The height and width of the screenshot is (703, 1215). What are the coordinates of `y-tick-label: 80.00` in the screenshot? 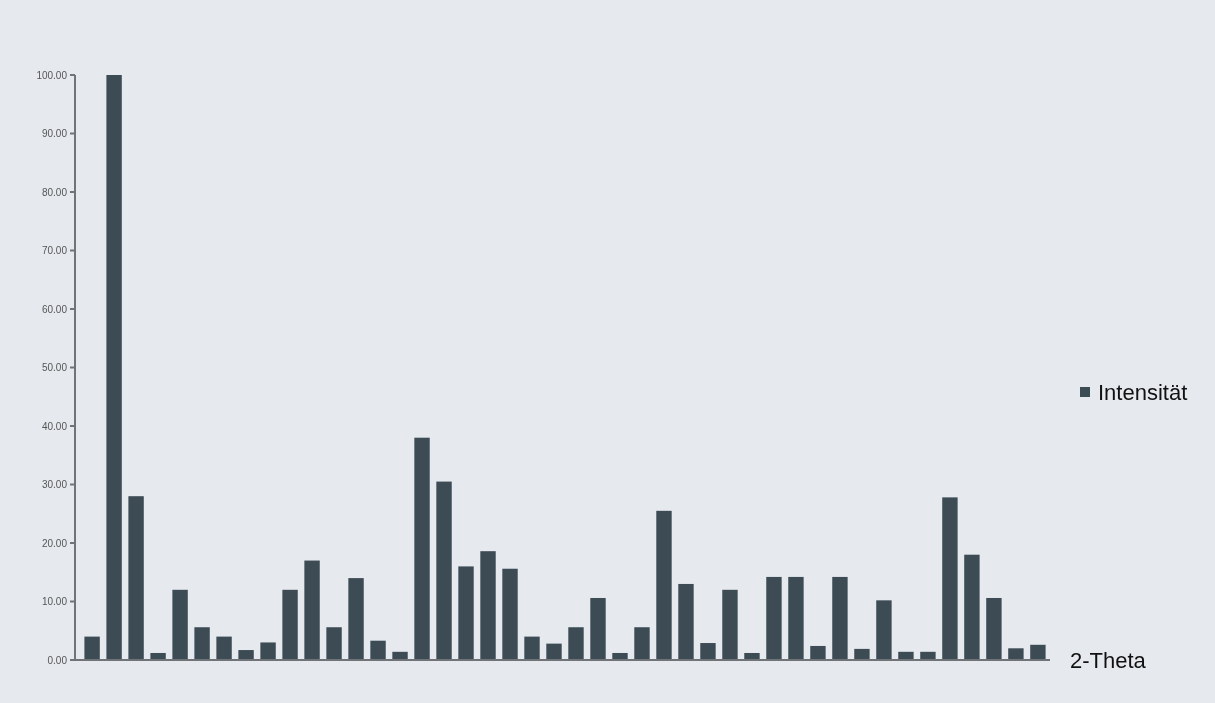 It's located at (54, 192).